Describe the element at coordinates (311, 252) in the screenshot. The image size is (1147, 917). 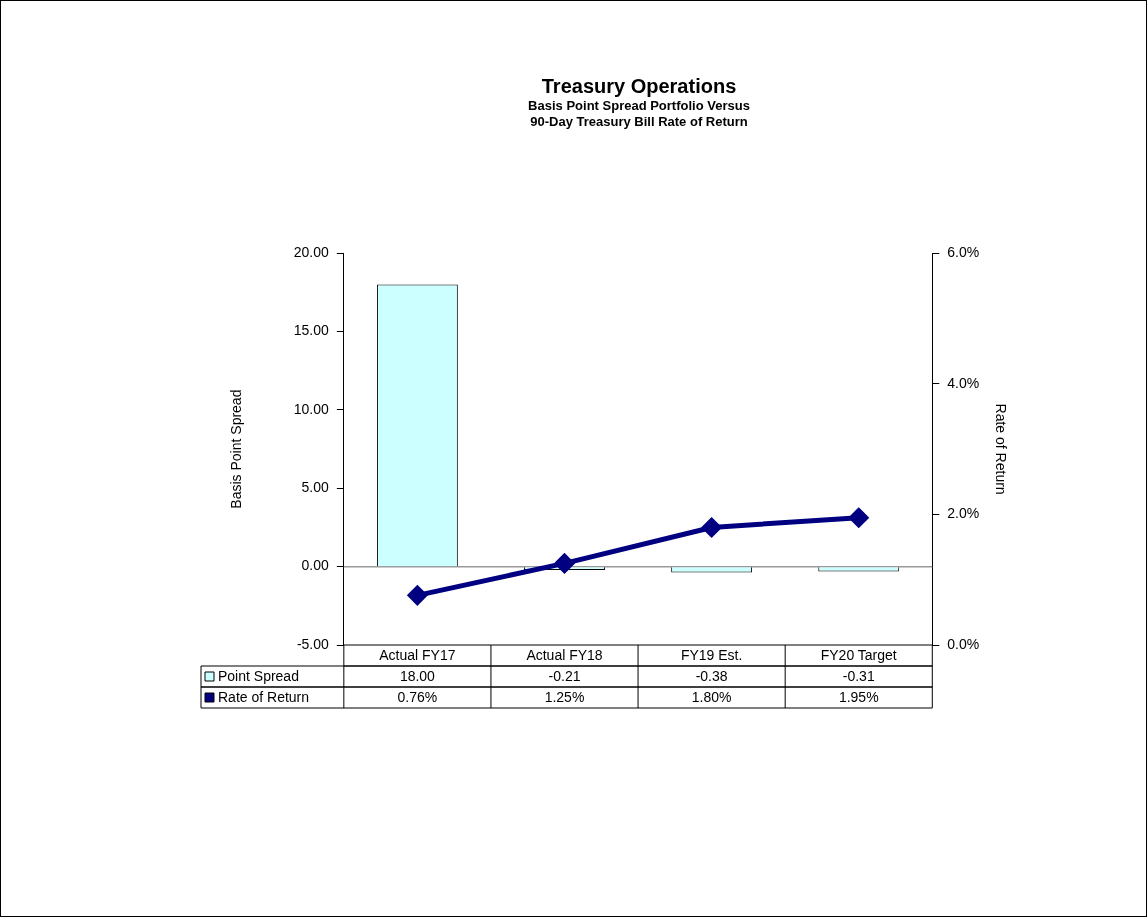
I see `y-tick-label: 20.00` at that location.